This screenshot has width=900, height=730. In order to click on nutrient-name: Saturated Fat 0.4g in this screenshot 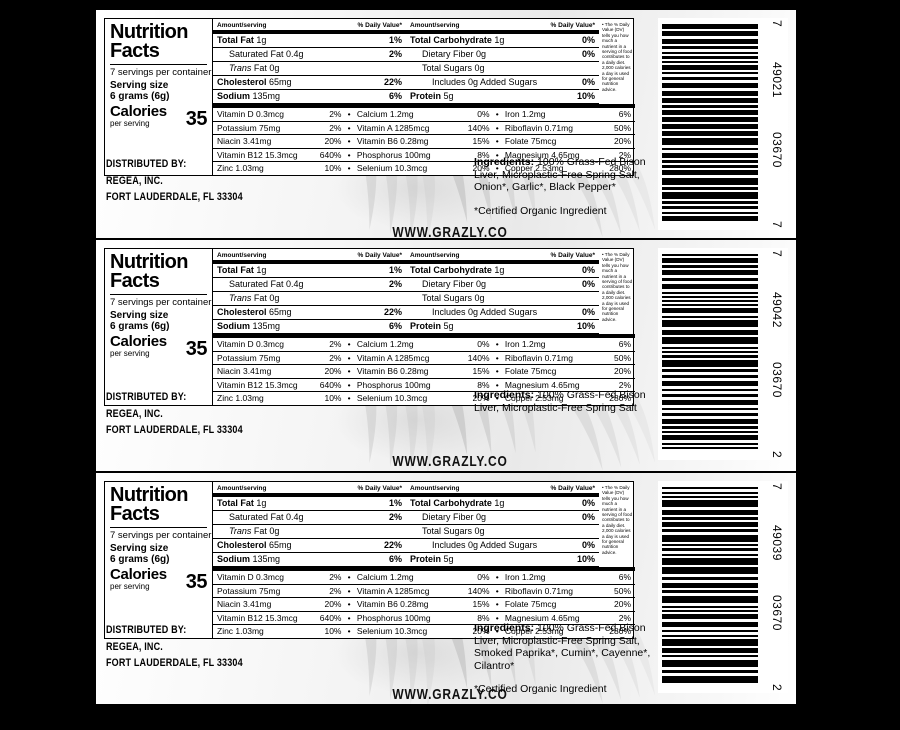, I will do `click(266, 54)`.